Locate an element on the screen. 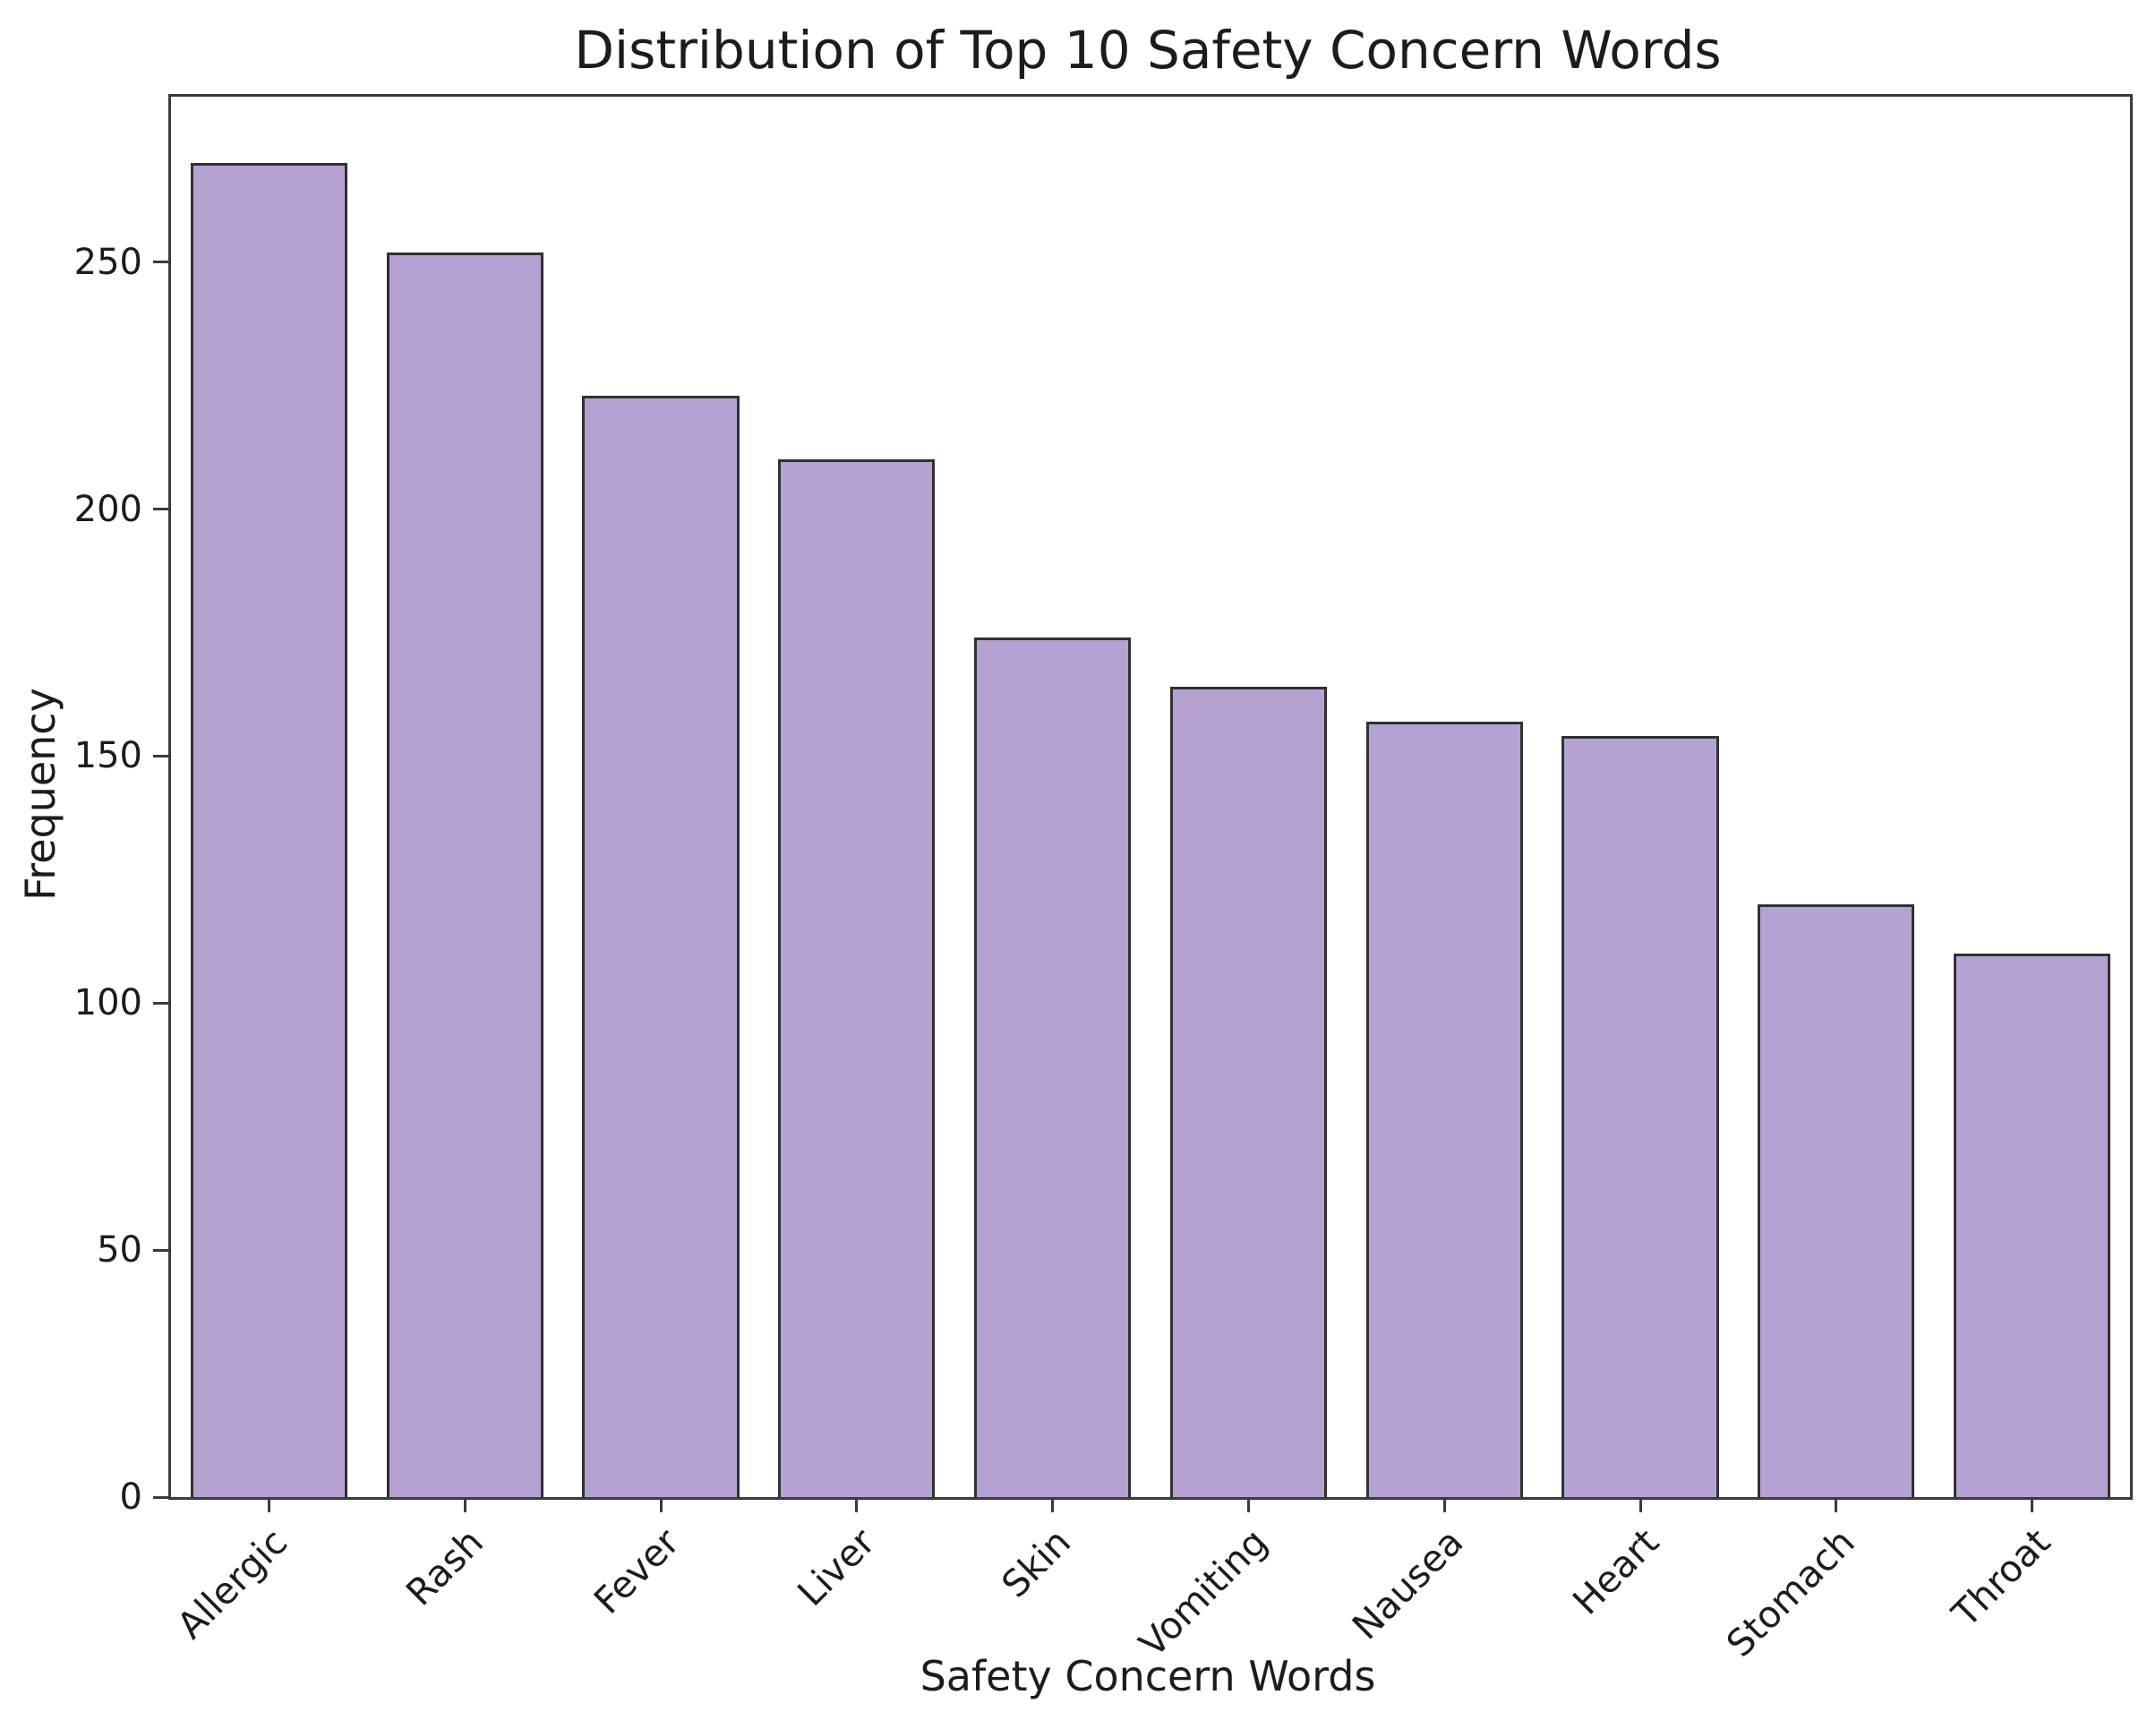 The image size is (2156, 1729). x-tick-label-heart: Heart is located at coordinates (1615, 1571).